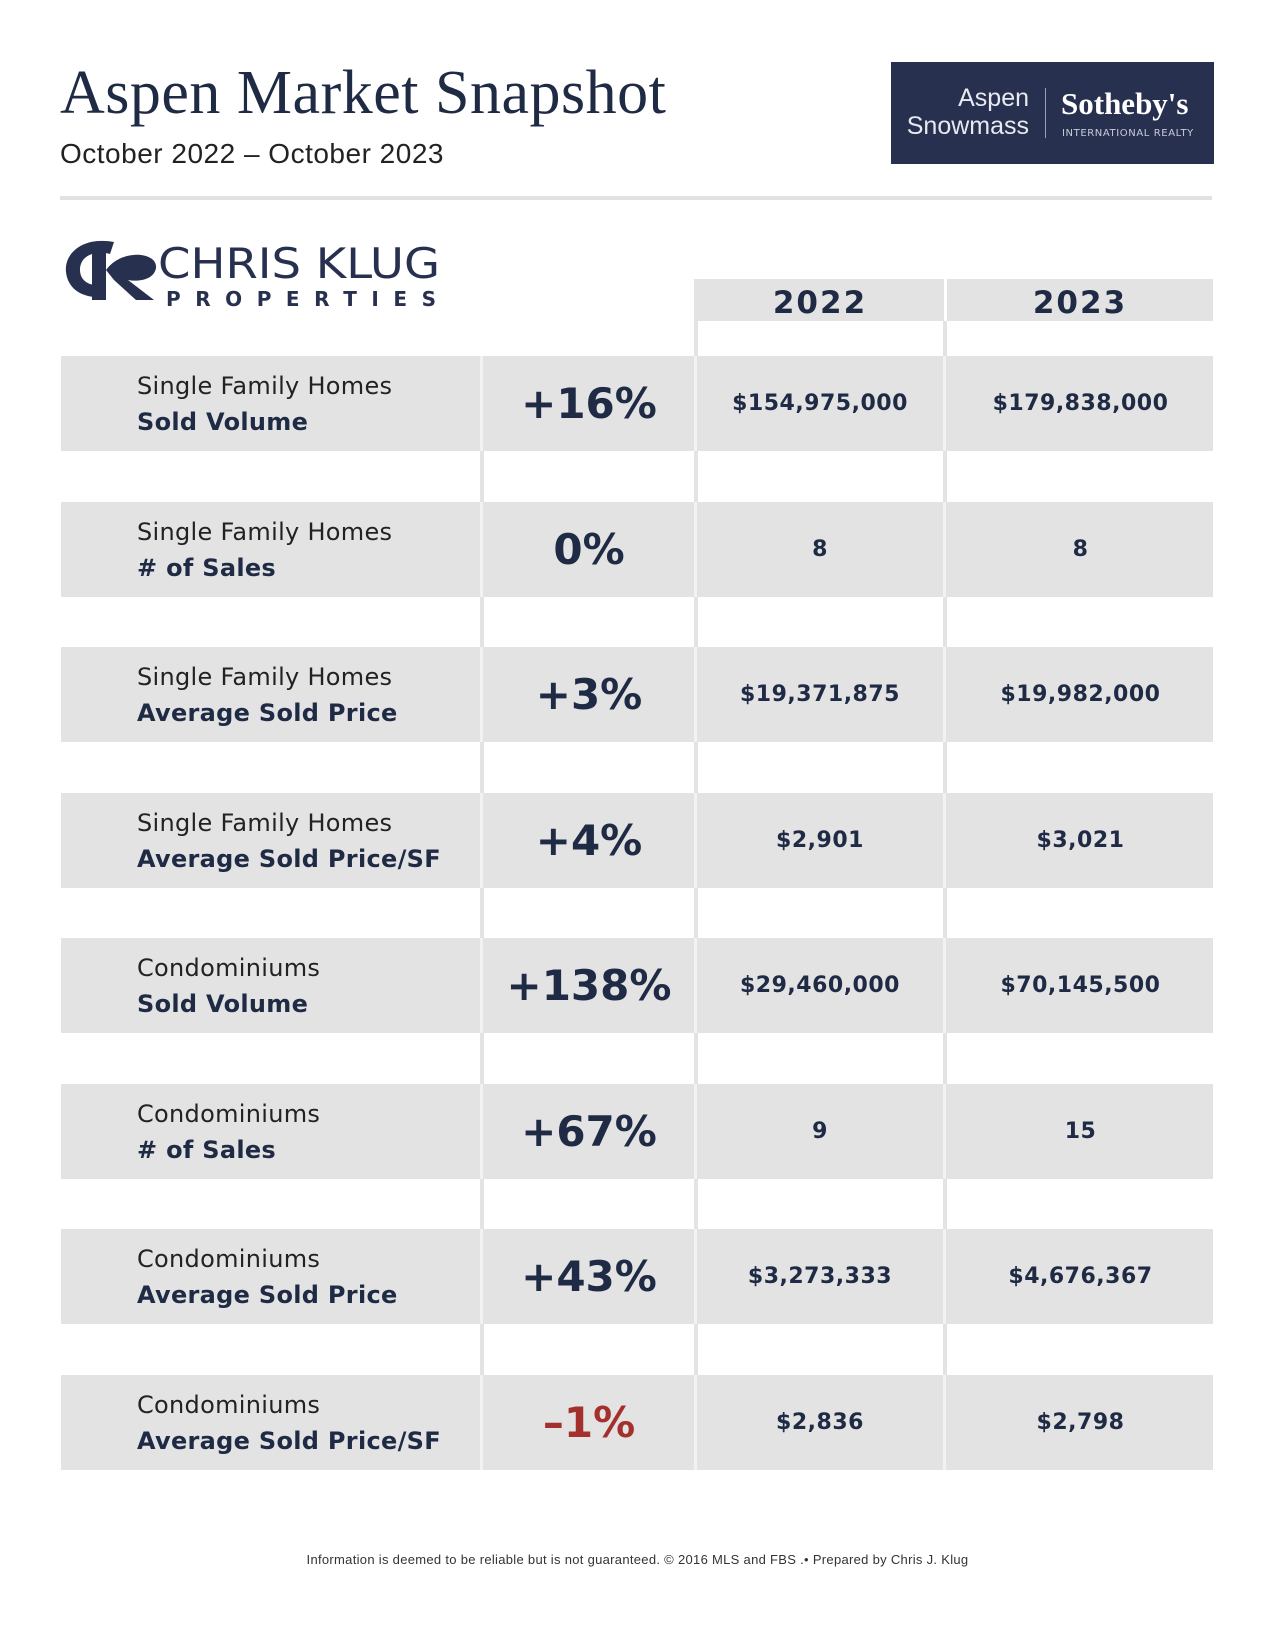 This screenshot has height=1650, width=1275. What do you see at coordinates (589, 1276) in the screenshot?
I see `change-percent: +43%` at bounding box center [589, 1276].